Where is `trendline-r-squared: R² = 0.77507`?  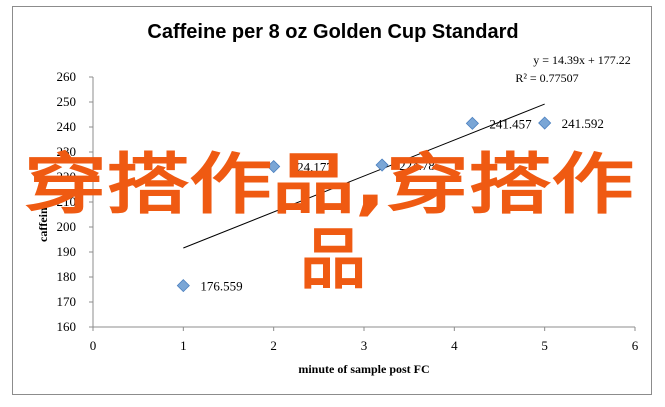
trendline-r-squared: R² = 0.77507 is located at coordinates (546, 78).